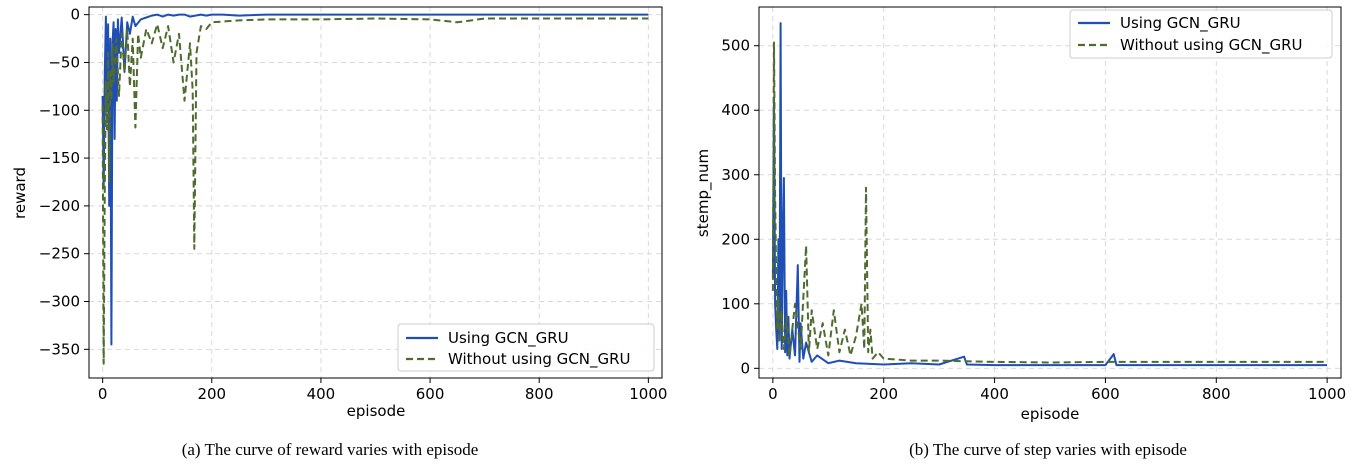 The width and height of the screenshot is (1352, 464). What do you see at coordinates (211, 394) in the screenshot?
I see `reward-xtick-label-200: 200` at bounding box center [211, 394].